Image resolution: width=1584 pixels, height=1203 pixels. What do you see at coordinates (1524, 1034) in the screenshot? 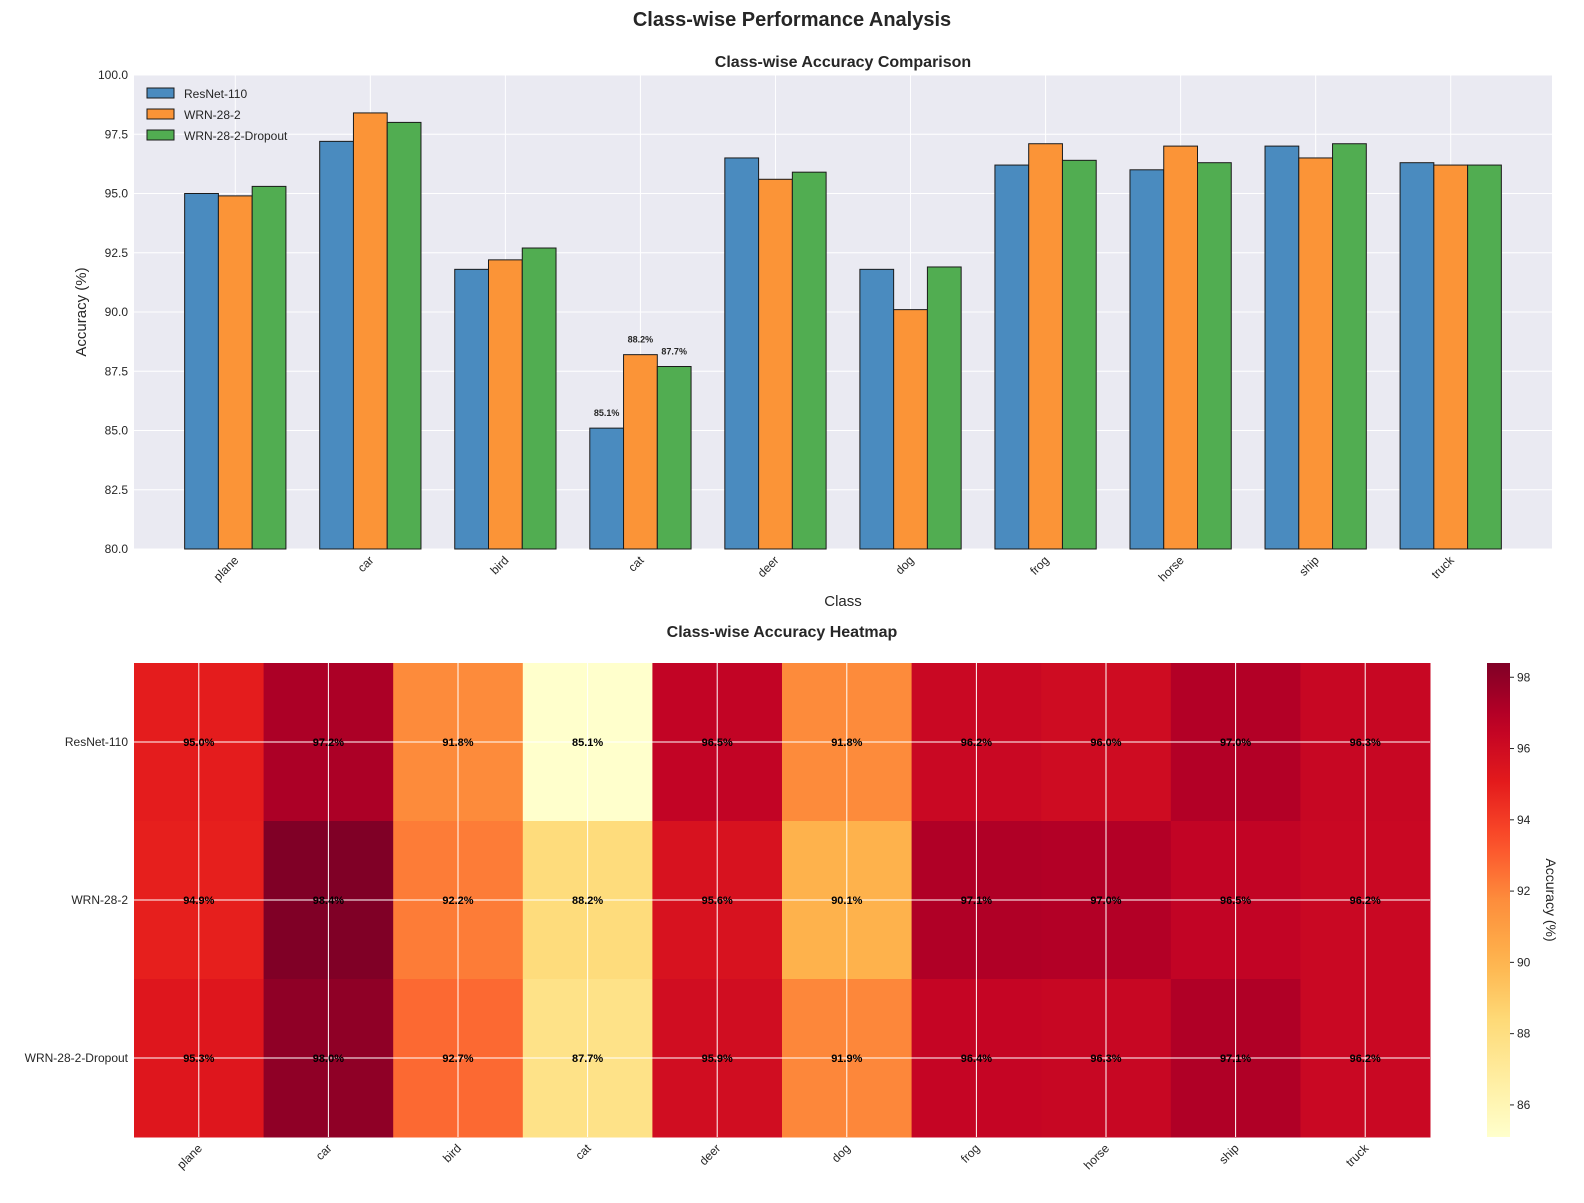
I see `colorbar-tick-label: 88` at bounding box center [1524, 1034].